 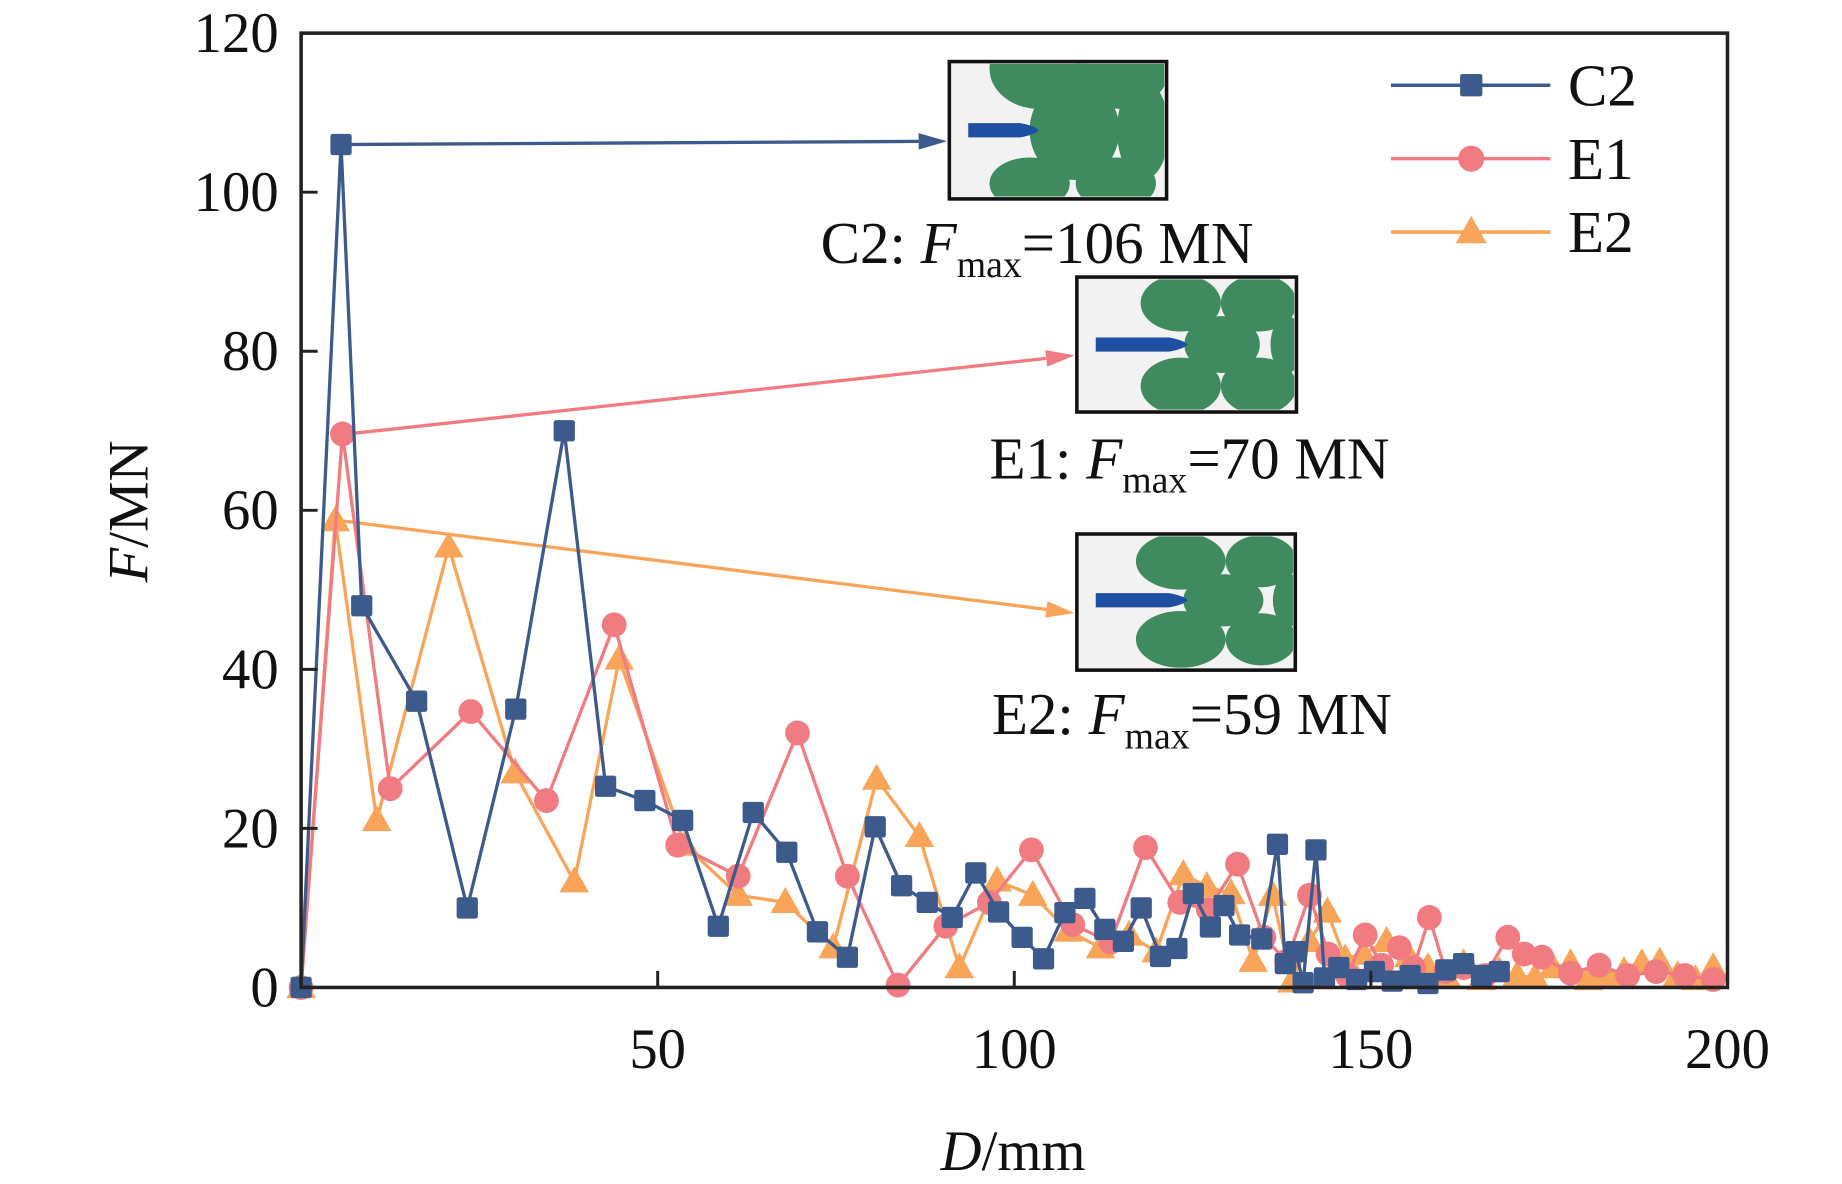 I want to click on y-tick-label: 120, so click(x=236, y=33).